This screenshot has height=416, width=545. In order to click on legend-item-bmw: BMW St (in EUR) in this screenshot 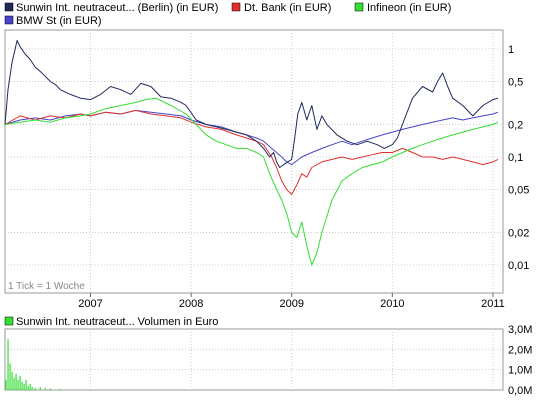, I will do `click(53, 21)`.